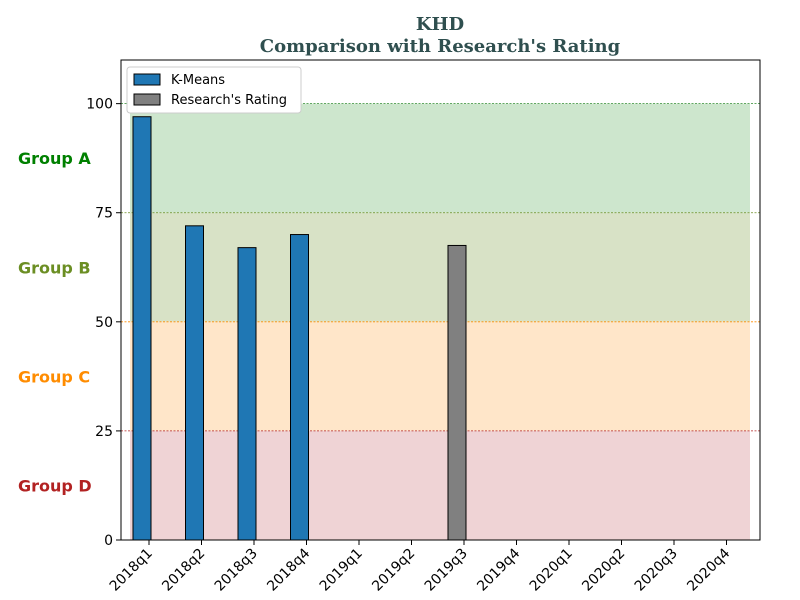 The image size is (800, 600). Describe the element at coordinates (229, 100) in the screenshot. I see `legend-label-research: Research's Rating` at that location.